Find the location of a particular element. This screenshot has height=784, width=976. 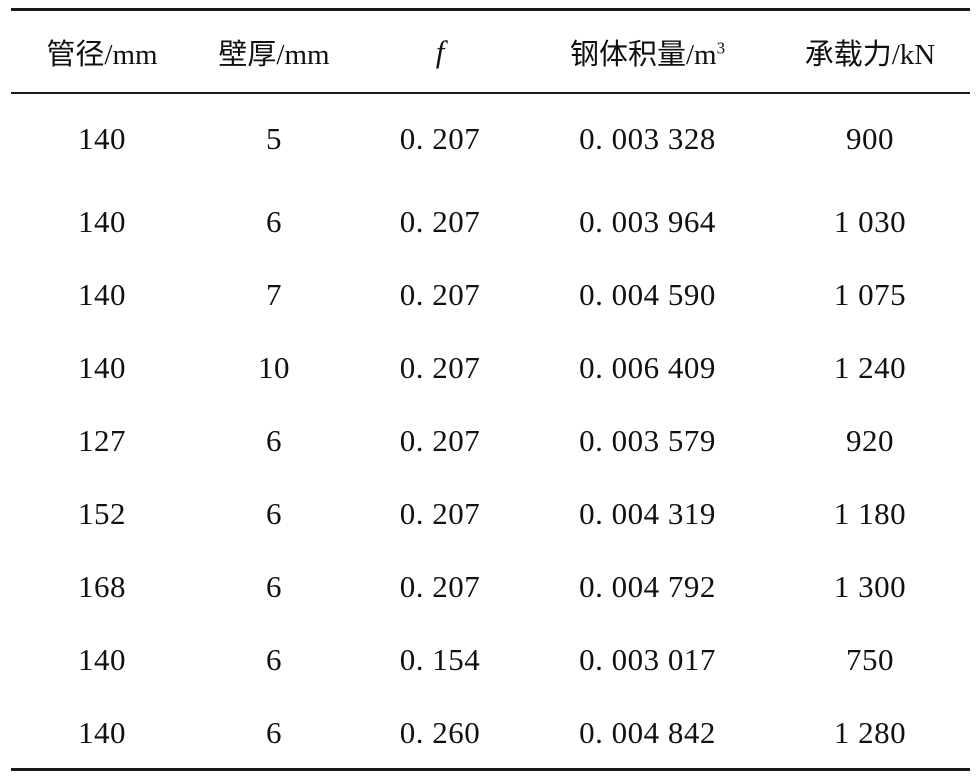

cell-steel-volume: 0. 003 328 is located at coordinates (647, 138).